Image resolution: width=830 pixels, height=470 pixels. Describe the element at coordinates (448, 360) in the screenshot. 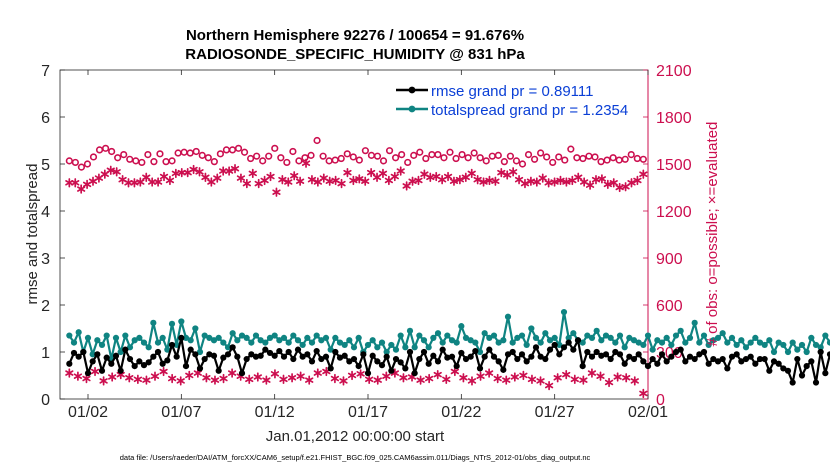

I see `rmse-series` at that location.